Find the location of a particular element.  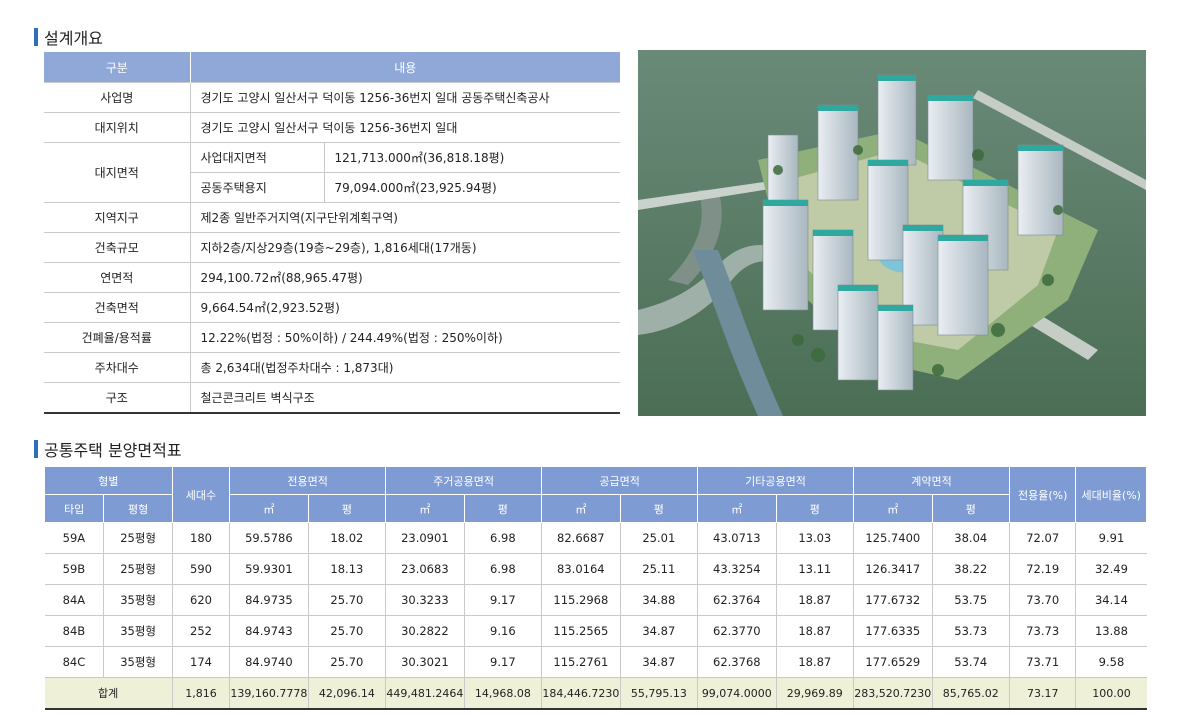

cell-ex-rate: 73.73 is located at coordinates (1042, 631).